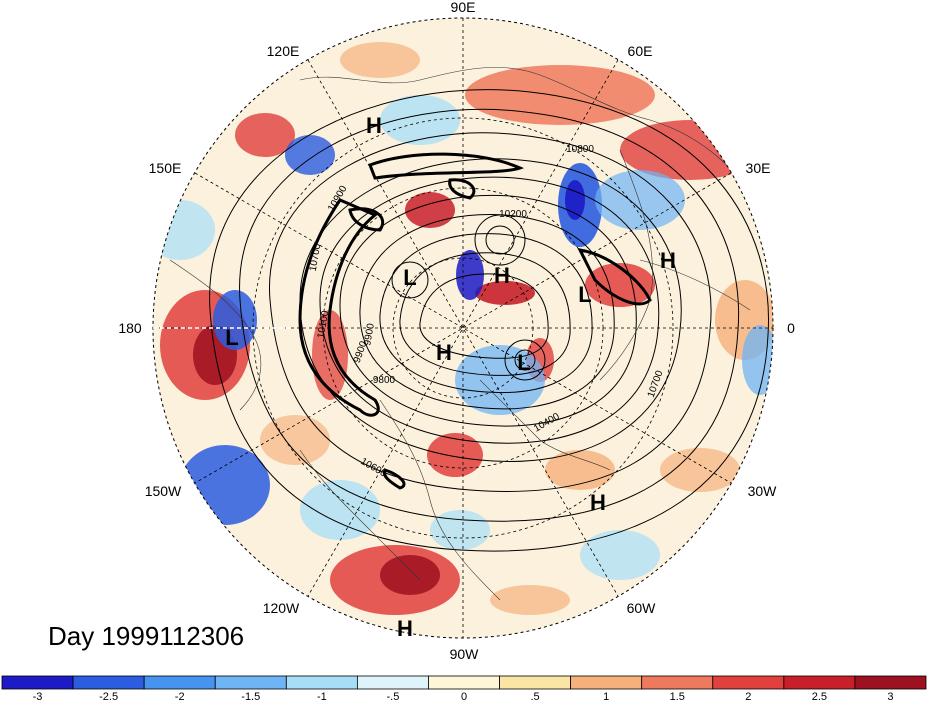 This screenshot has height=707, width=928. What do you see at coordinates (758, 168) in the screenshot?
I see `label-30e: 30E` at bounding box center [758, 168].